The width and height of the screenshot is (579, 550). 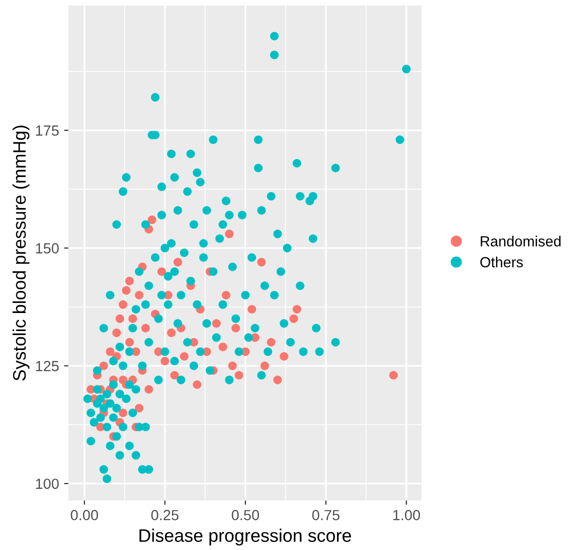 What do you see at coordinates (164, 515) in the screenshot?
I see `x-tick-label: 0.25` at bounding box center [164, 515].